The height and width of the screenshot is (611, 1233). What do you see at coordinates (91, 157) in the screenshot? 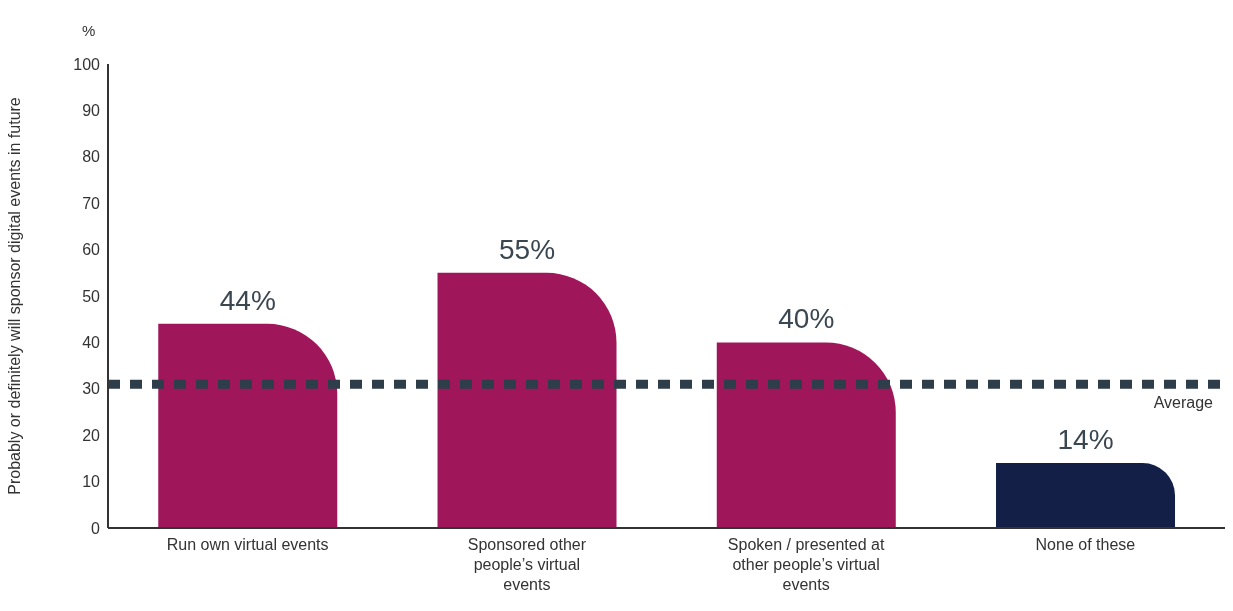
I see `y-tick-label: 80` at bounding box center [91, 157].